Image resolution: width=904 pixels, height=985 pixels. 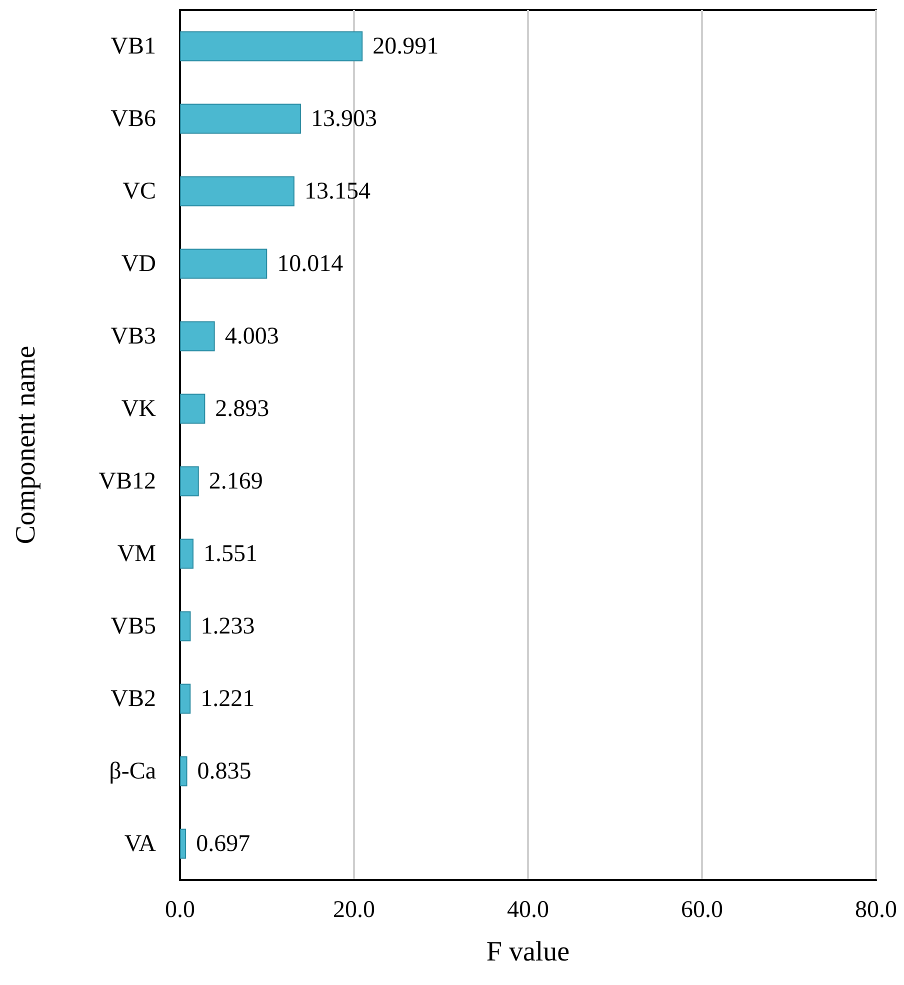 I want to click on y-tick-label: β-Ca, so click(x=132, y=771).